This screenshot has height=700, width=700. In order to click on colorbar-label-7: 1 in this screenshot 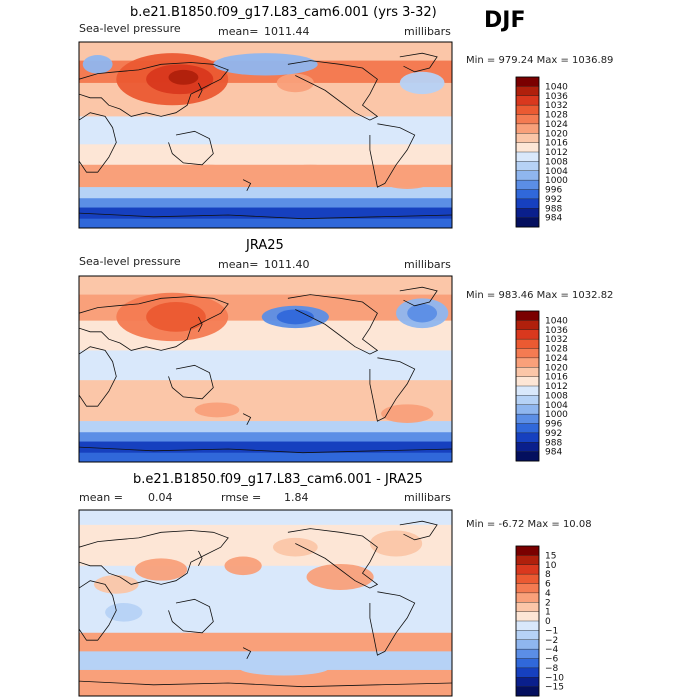, I will do `click(548, 613)`.